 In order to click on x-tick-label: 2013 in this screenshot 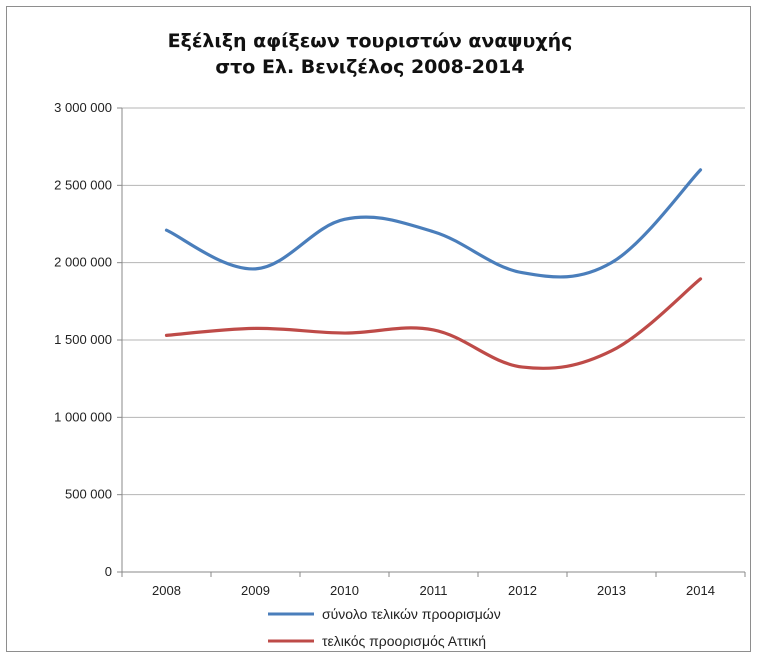, I will do `click(611, 590)`.